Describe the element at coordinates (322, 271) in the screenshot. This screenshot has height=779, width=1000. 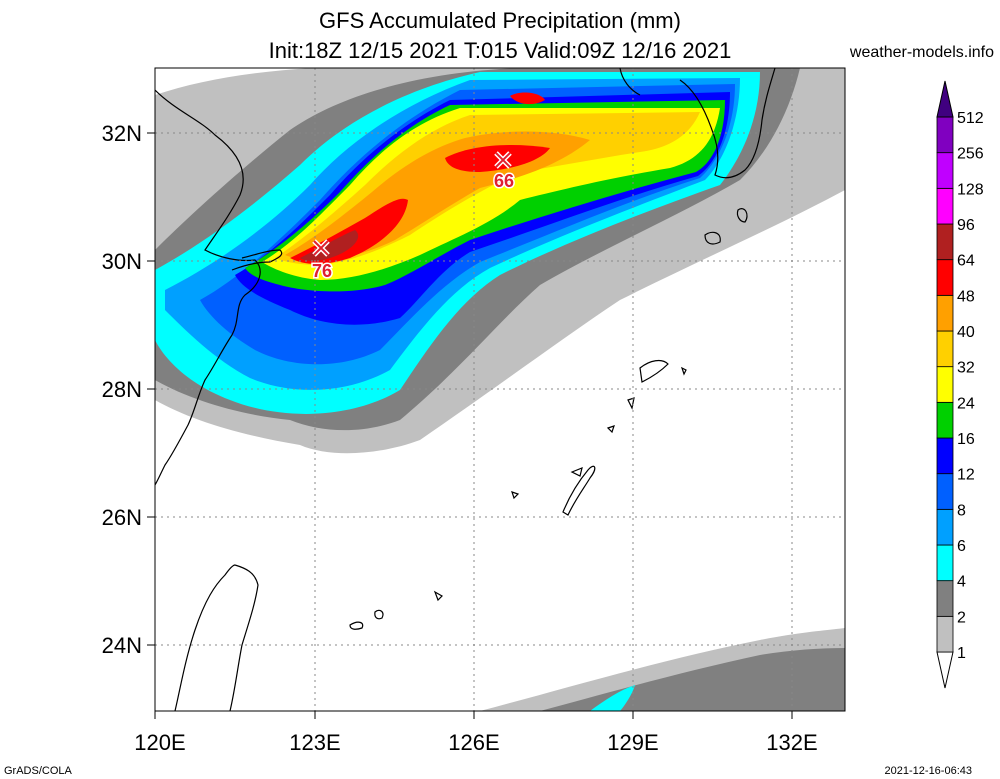
I see `maximum-value-label: 76` at that location.